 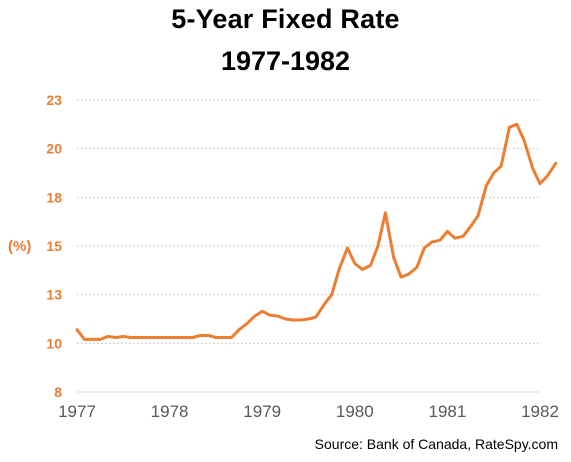 What do you see at coordinates (54, 149) in the screenshot?
I see `y-tick-label: 20` at bounding box center [54, 149].